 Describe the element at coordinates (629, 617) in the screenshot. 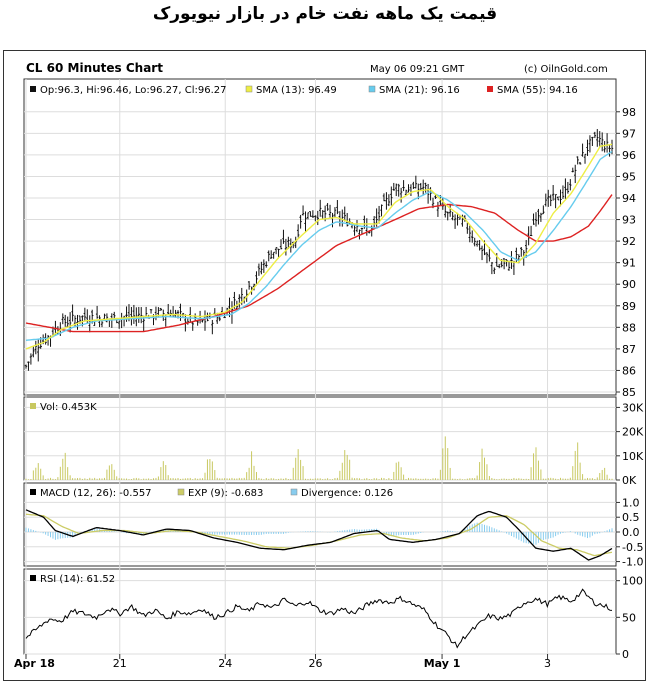

I see `rsi-ytick-label: 50` at that location.